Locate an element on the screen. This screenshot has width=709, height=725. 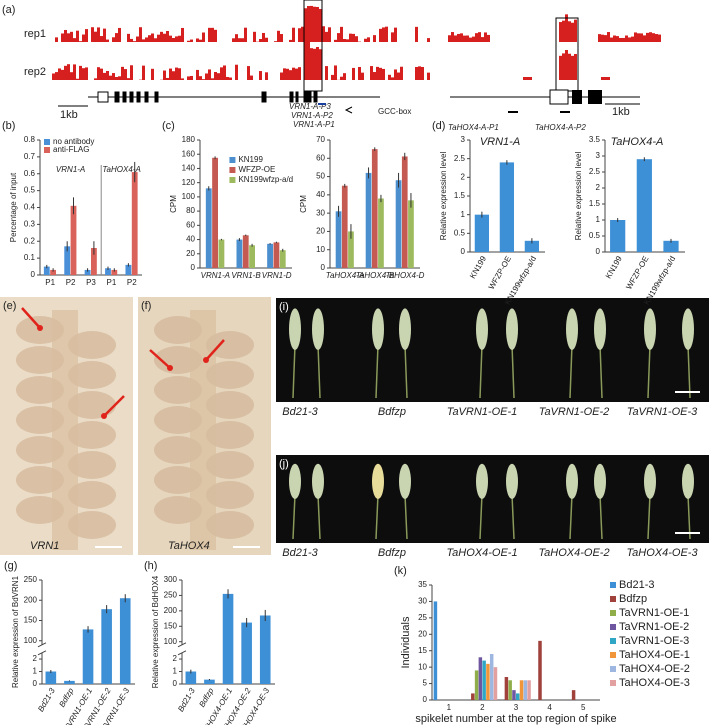
panel-label: (d) is located at coordinates (438, 126).